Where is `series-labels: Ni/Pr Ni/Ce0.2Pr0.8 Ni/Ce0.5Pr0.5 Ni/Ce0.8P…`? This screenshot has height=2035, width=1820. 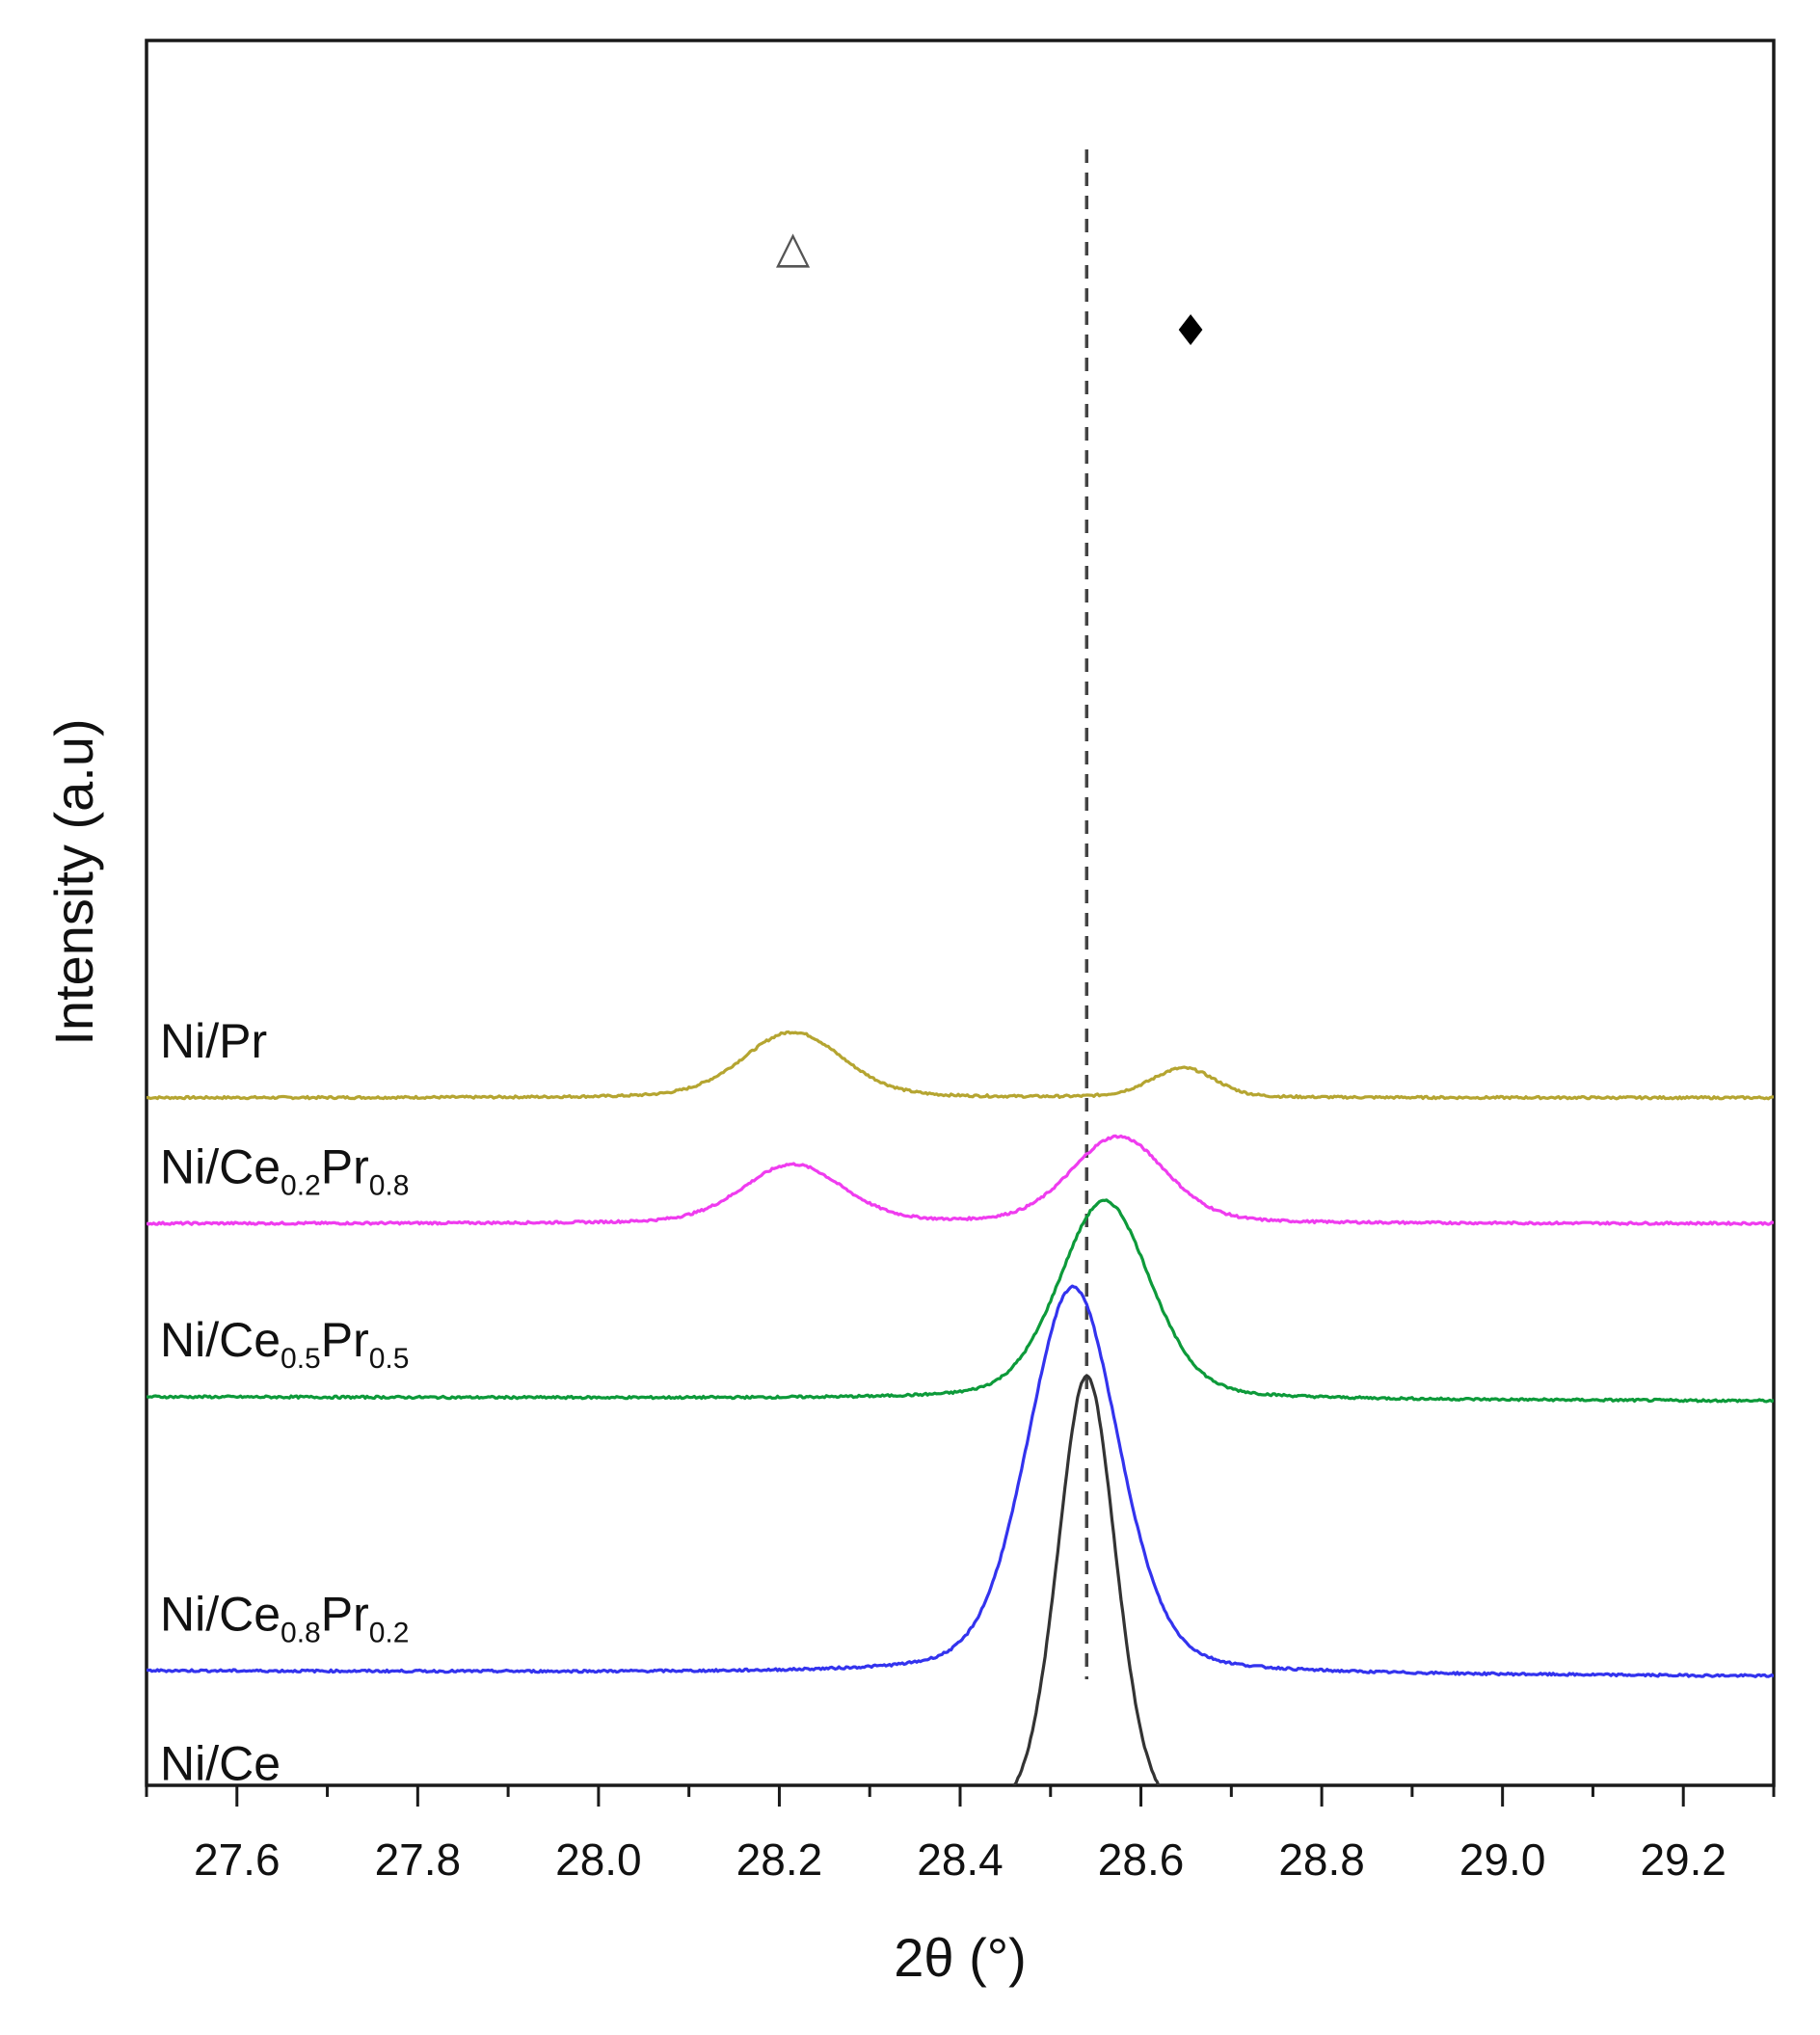 series-labels: Ni/Pr Ni/Ce0.2Pr0.8 Ni/Ce0.5Pr0.5 Ni/Ce0.8P… is located at coordinates (285, 1402).